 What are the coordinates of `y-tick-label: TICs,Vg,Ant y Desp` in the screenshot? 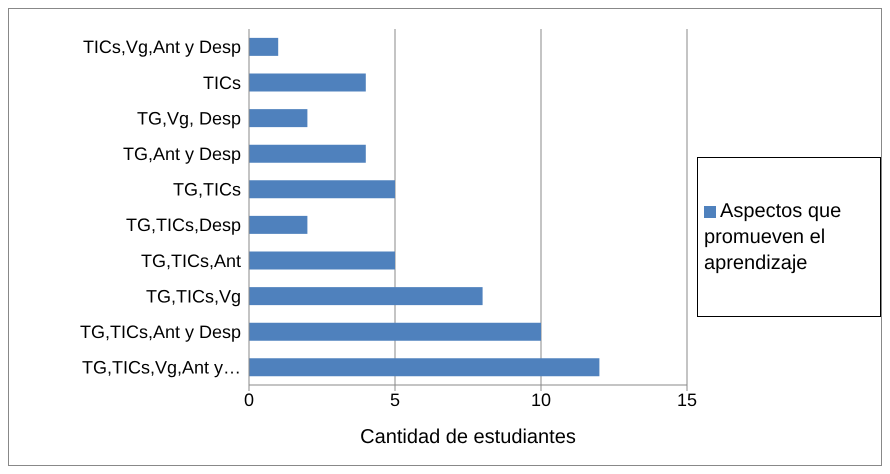 It's located at (161, 47).